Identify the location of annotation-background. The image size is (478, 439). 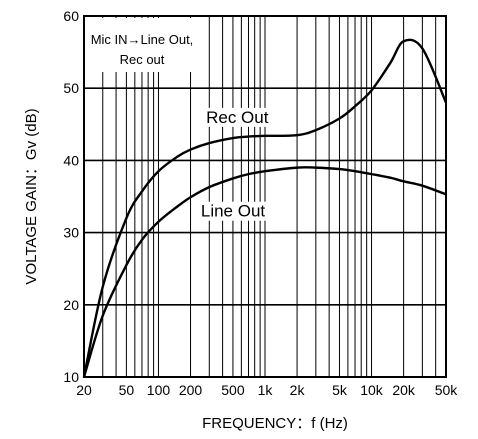
(142, 45).